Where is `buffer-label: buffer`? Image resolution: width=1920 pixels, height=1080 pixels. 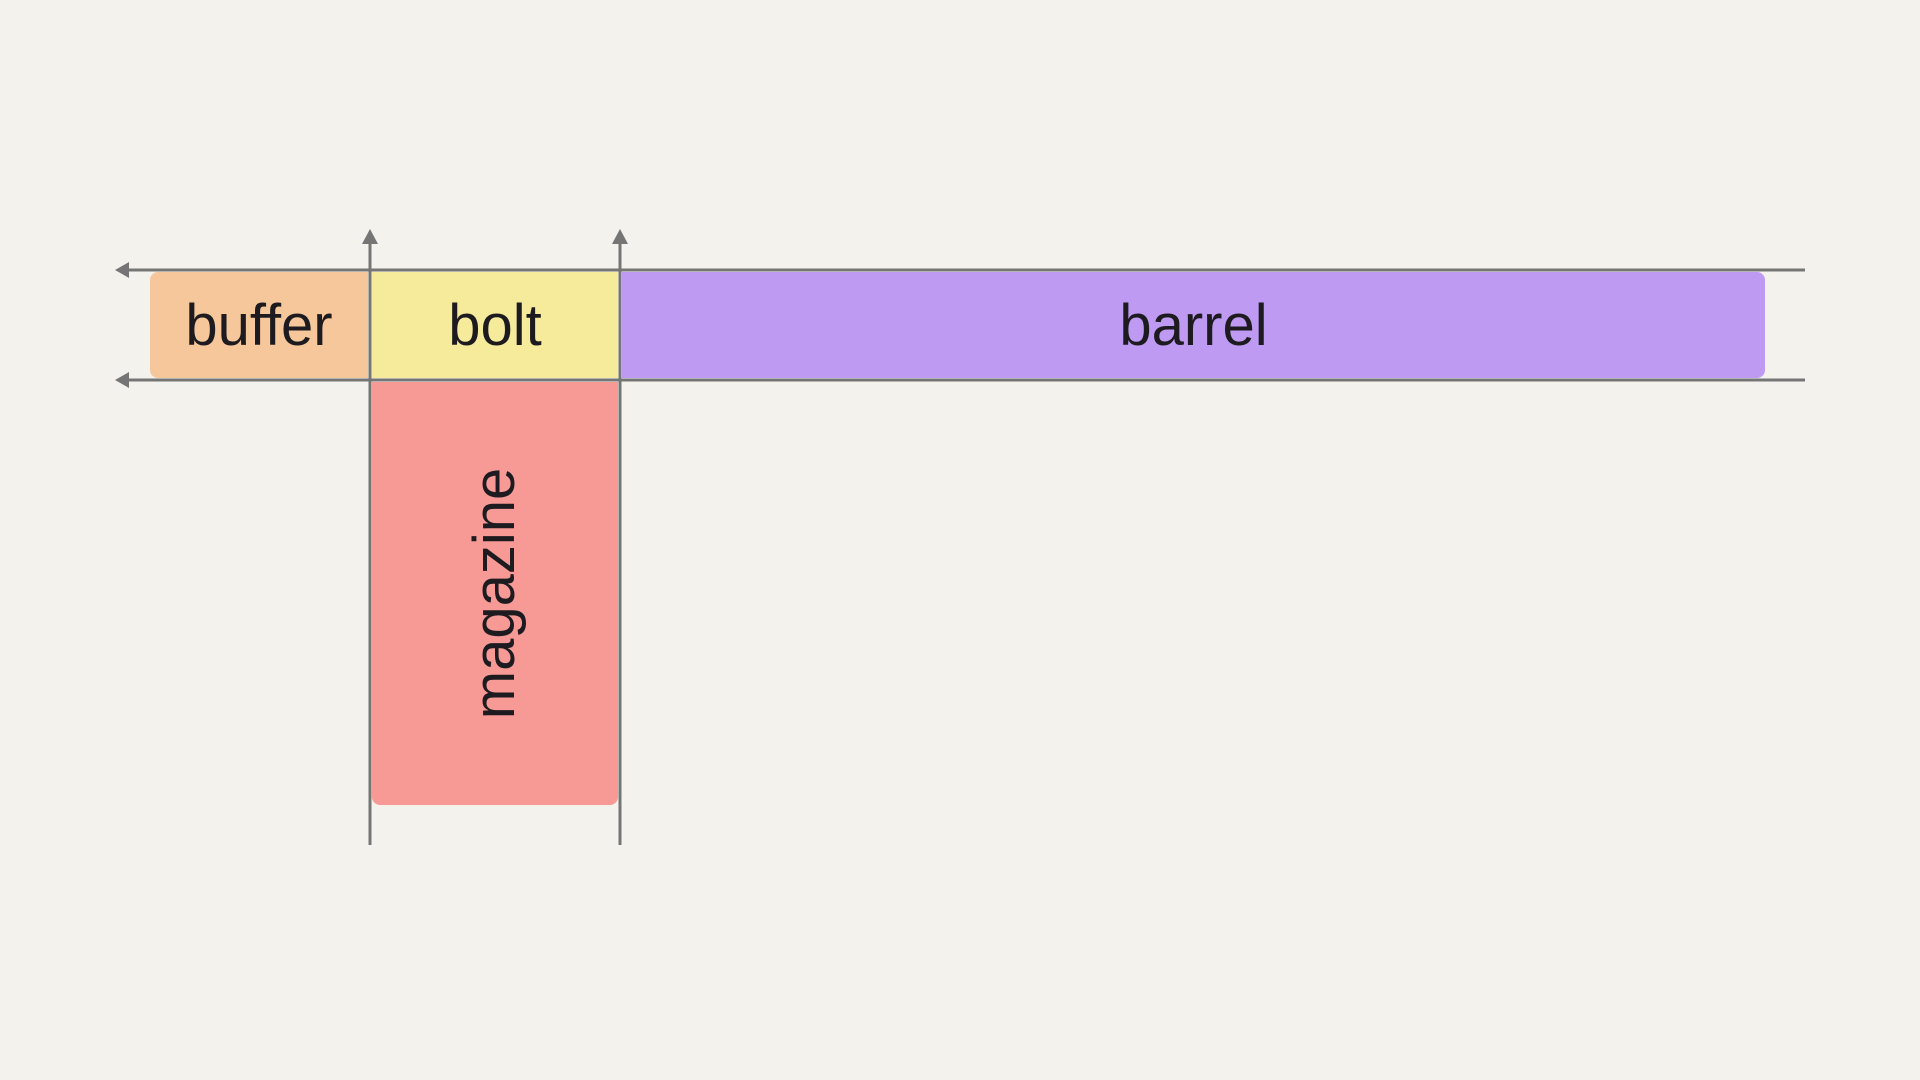
buffer-label: buffer is located at coordinates (259, 325).